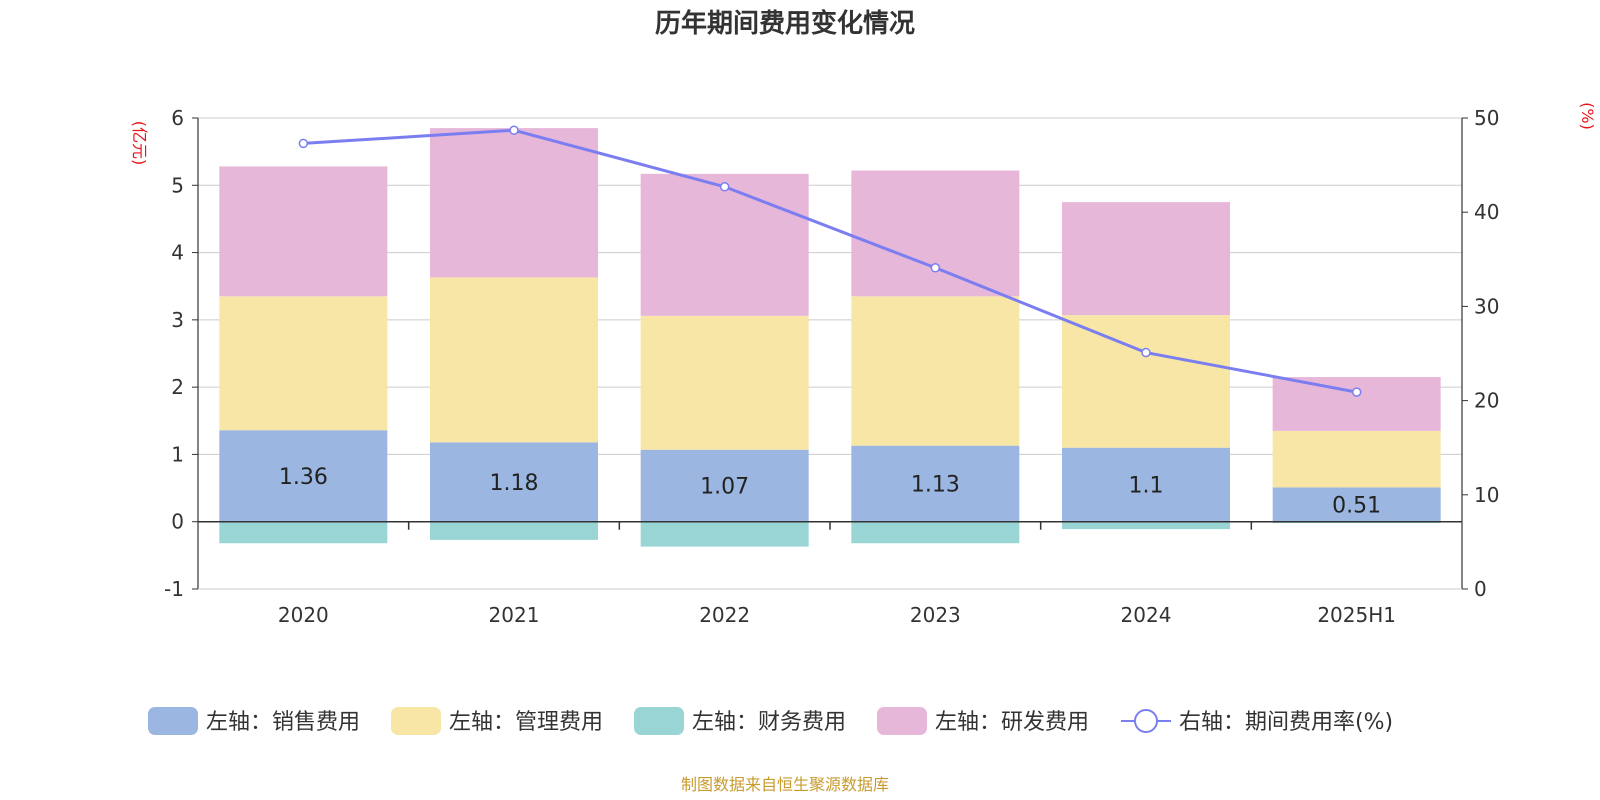 The image size is (1600, 800). What do you see at coordinates (514, 615) in the screenshot?
I see `category-label: 2021` at bounding box center [514, 615].